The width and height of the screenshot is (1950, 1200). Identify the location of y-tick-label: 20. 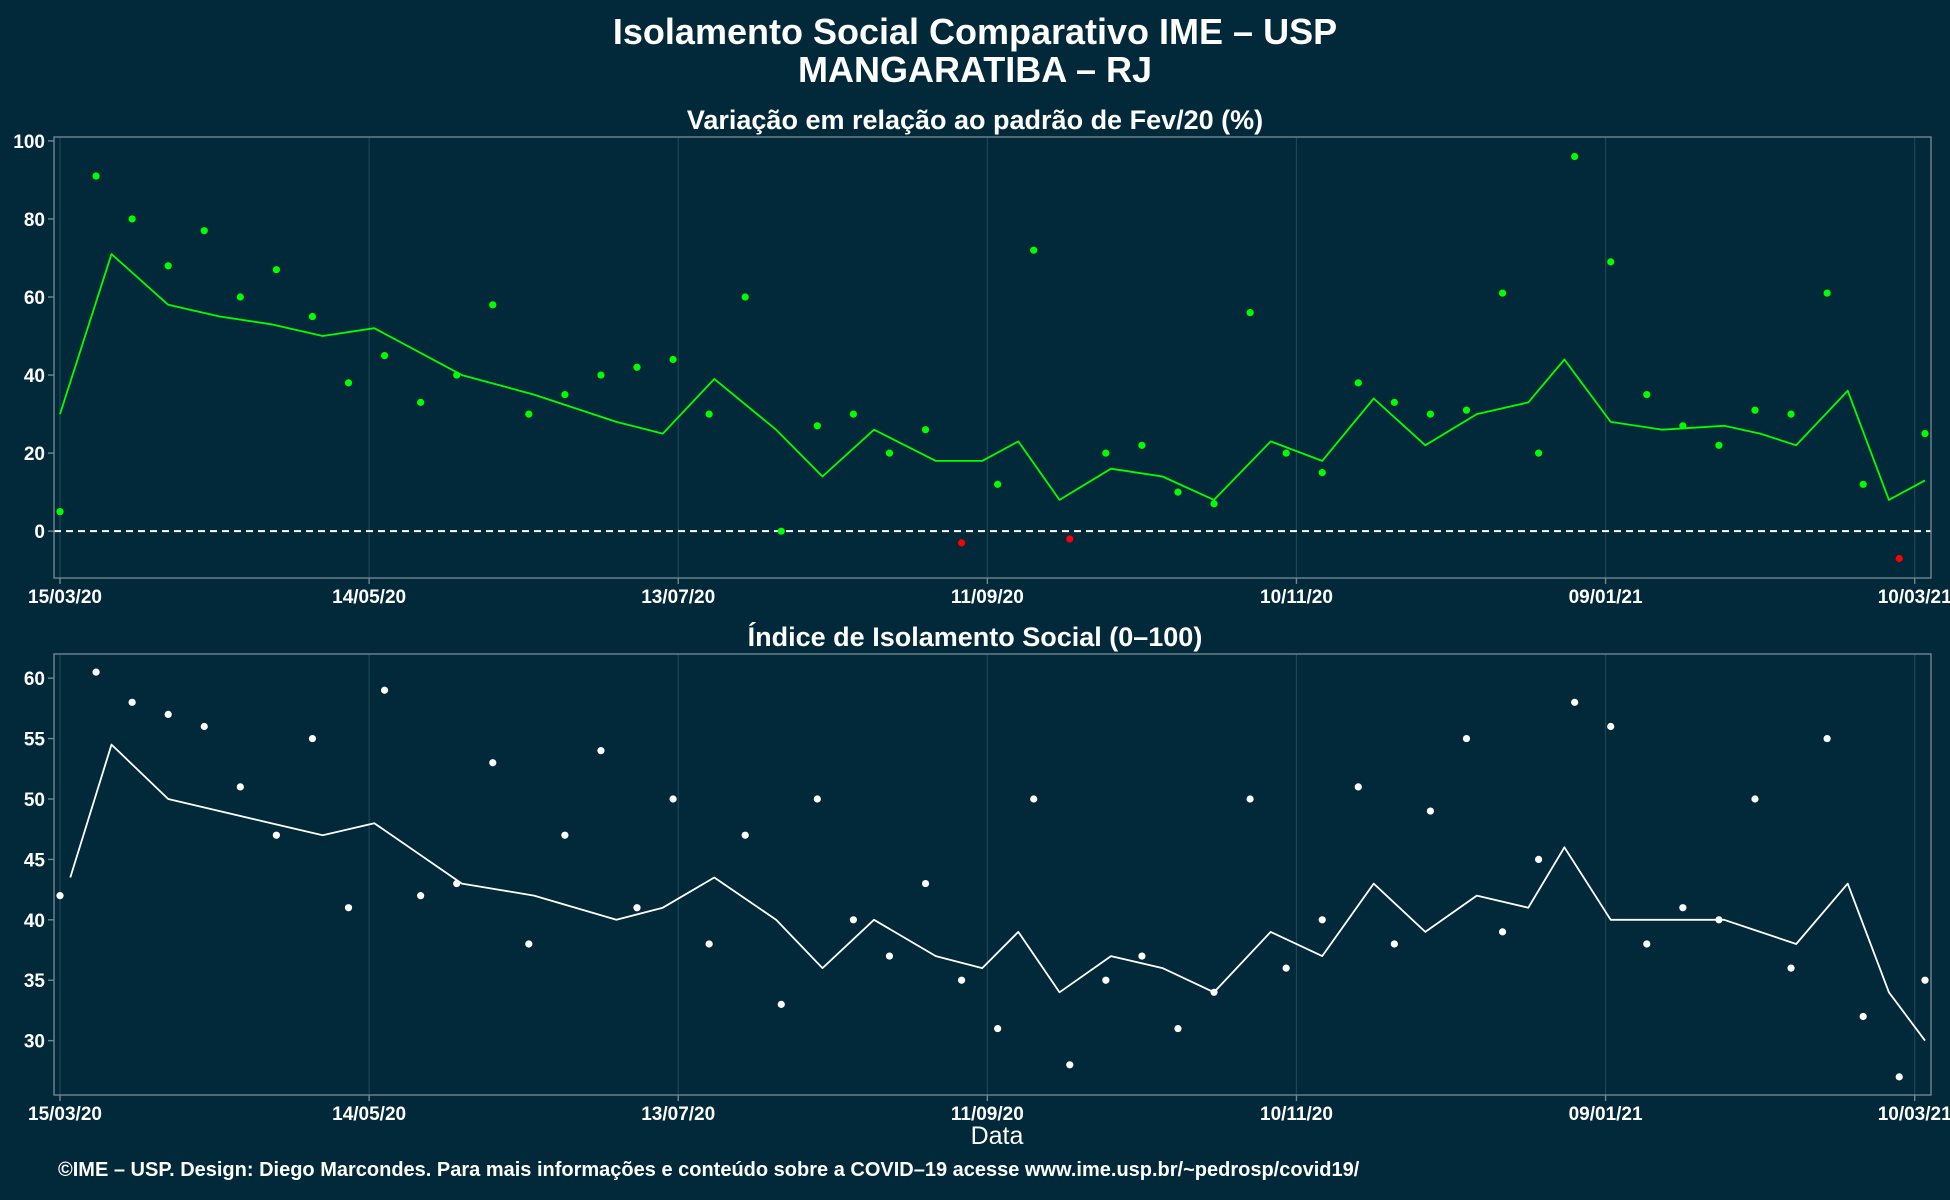
(34, 454).